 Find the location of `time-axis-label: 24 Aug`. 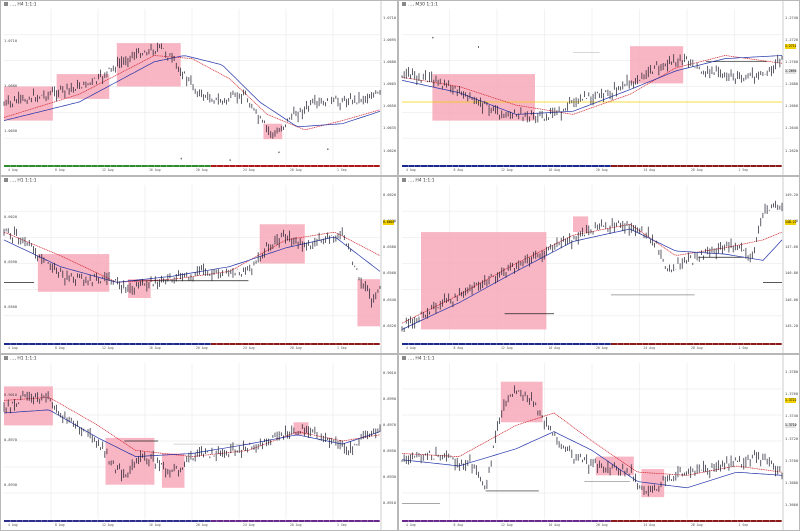

time-axis-label: 24 Aug is located at coordinates (249, 170).